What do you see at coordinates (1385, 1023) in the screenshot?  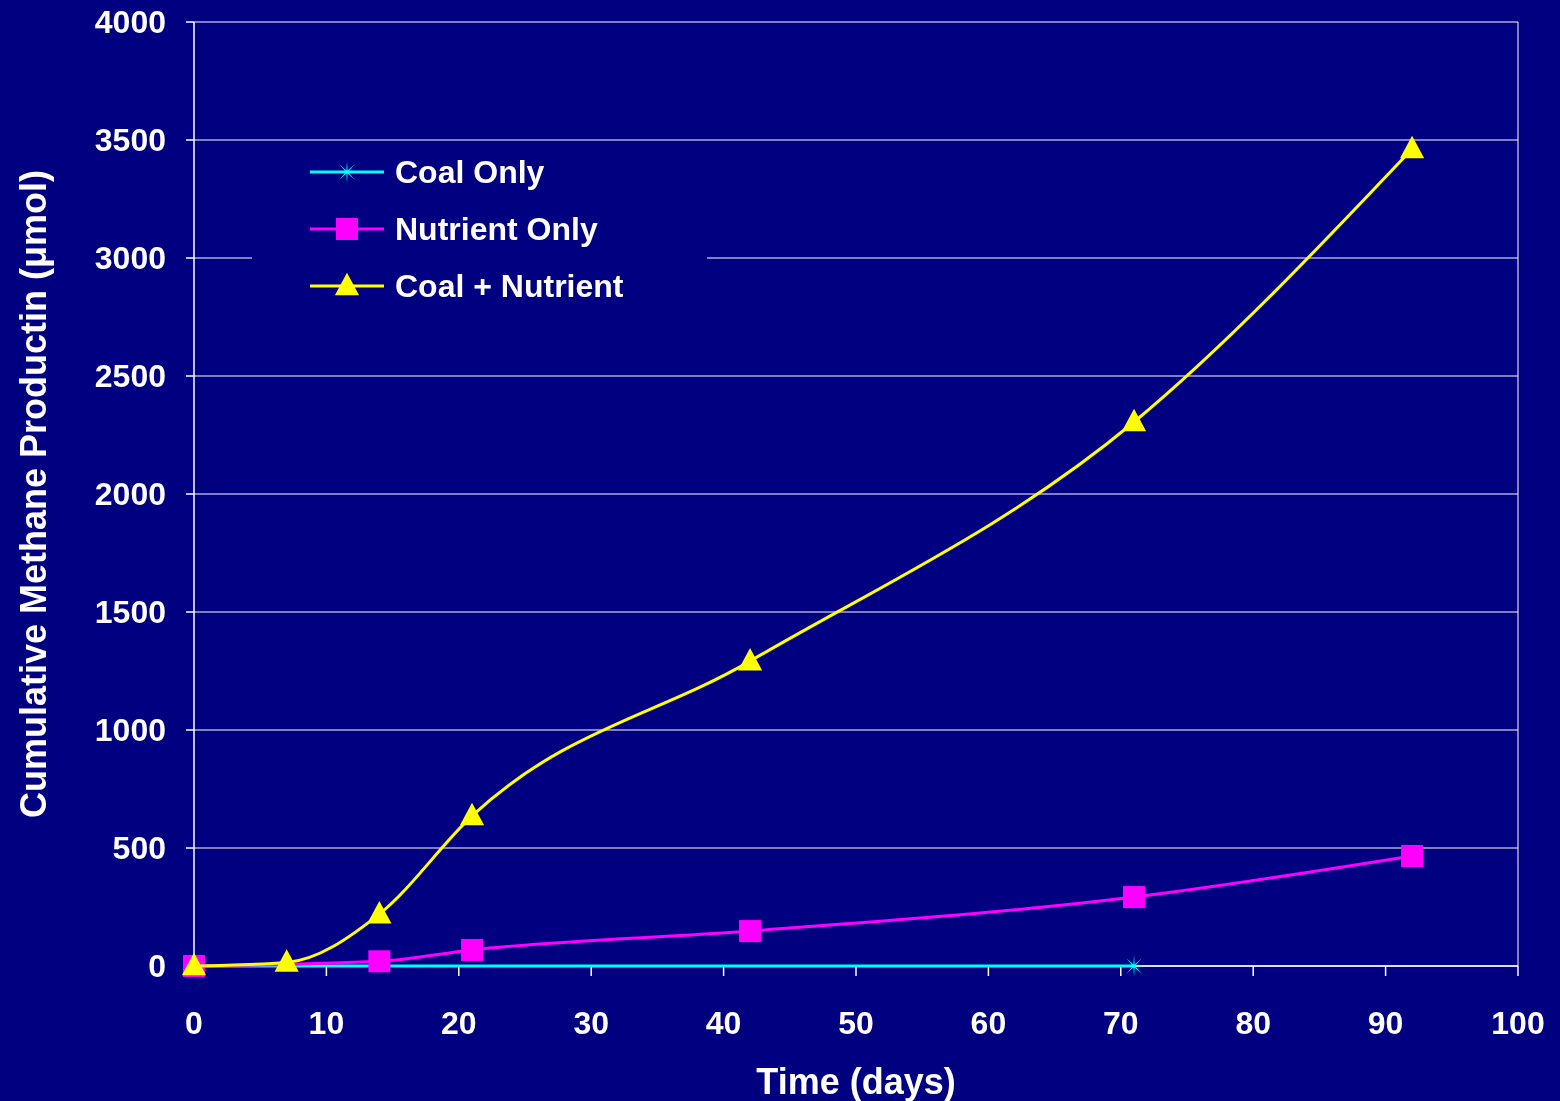 I see `x-tick-label: 90` at bounding box center [1385, 1023].